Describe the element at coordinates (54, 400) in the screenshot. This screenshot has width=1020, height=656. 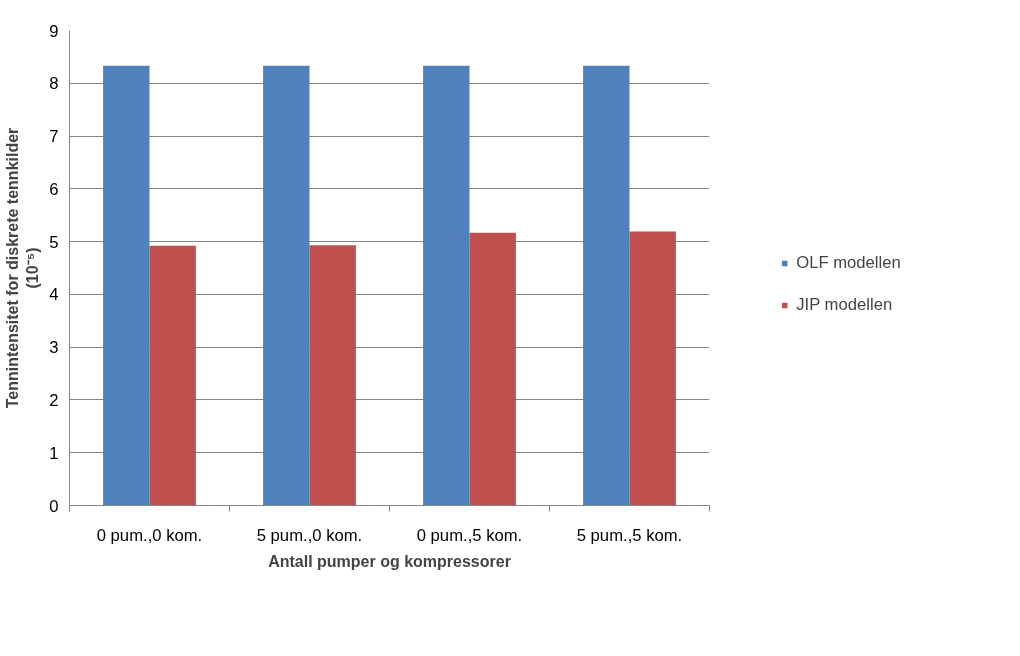
I see `y-tick-label: 2` at that location.